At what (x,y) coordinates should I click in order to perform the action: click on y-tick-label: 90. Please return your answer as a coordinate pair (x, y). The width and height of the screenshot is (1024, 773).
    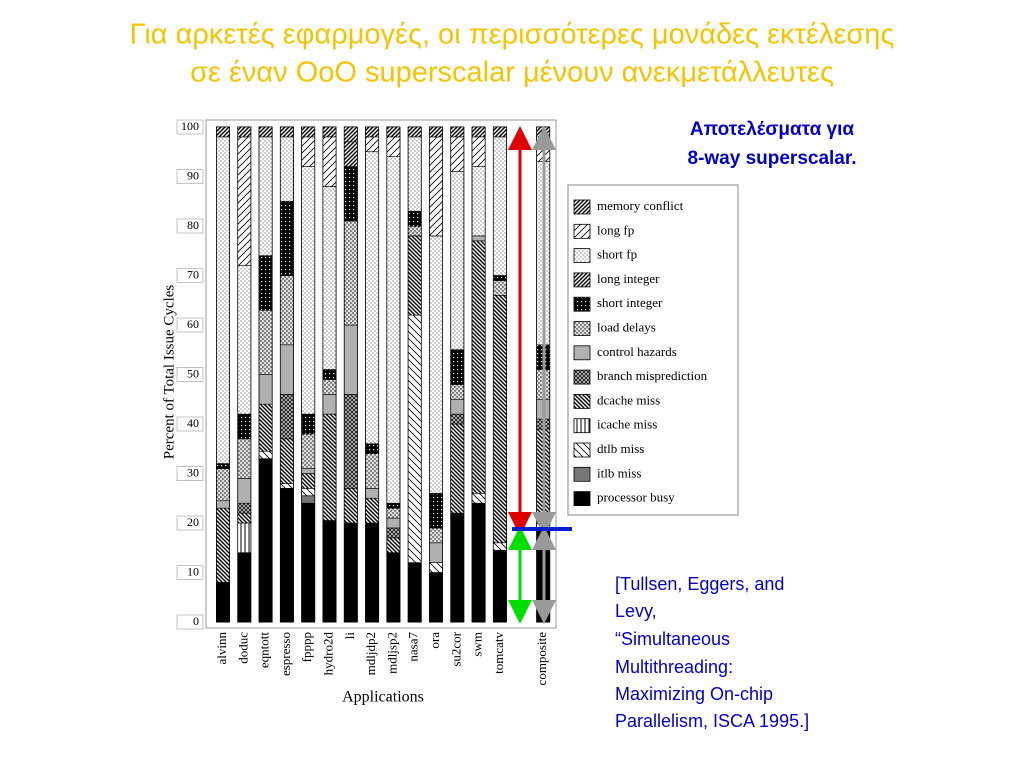
    Looking at the image, I should click on (193, 175).